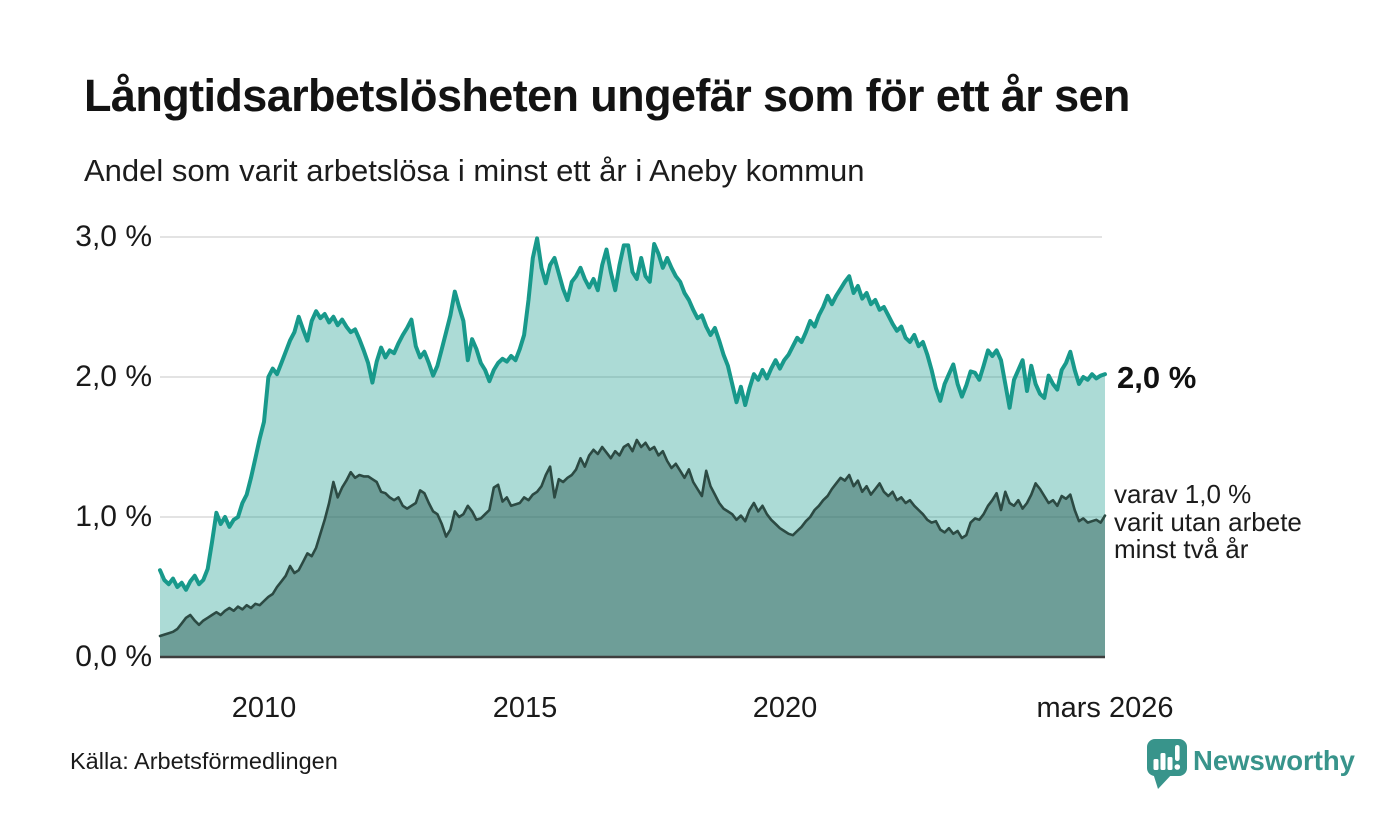  What do you see at coordinates (1105, 708) in the screenshot?
I see `x-axis-label-mars-2026: mars 2026` at bounding box center [1105, 708].